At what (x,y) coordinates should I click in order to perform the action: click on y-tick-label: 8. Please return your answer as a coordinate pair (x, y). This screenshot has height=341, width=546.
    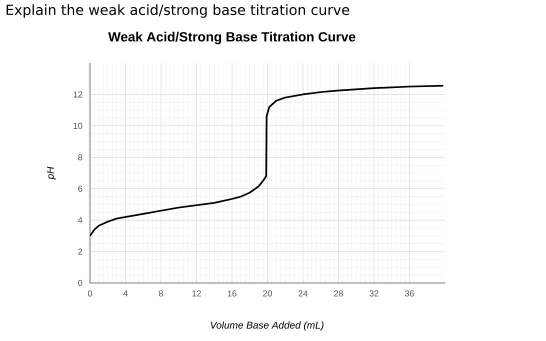
    Looking at the image, I should click on (80, 157).